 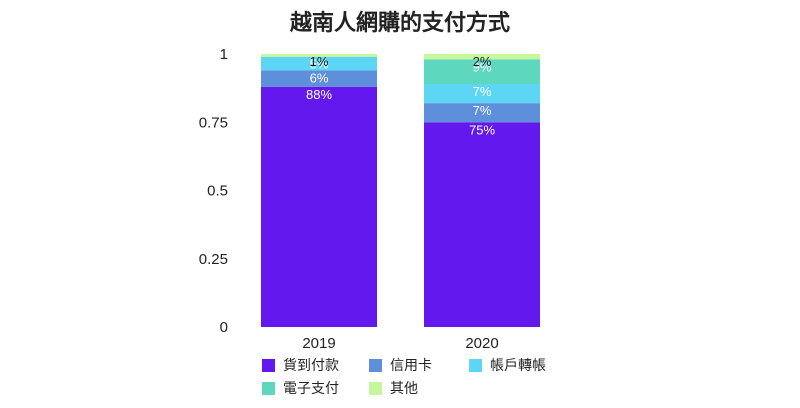 I want to click on x-axis: 2019 2020, so click(x=400, y=343).